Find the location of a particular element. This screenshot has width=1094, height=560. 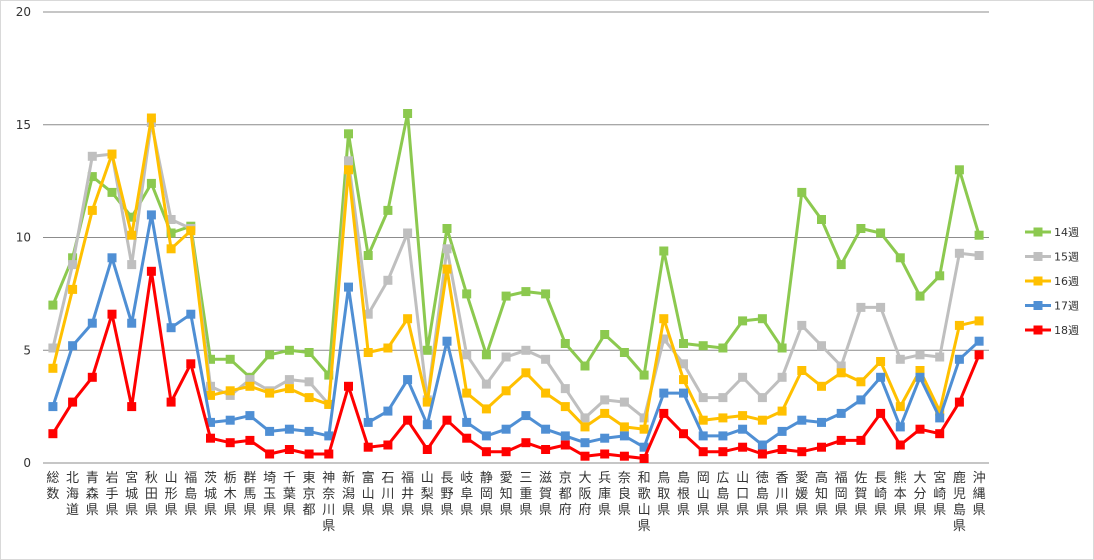

y-tick-label: 5 is located at coordinates (27, 350).